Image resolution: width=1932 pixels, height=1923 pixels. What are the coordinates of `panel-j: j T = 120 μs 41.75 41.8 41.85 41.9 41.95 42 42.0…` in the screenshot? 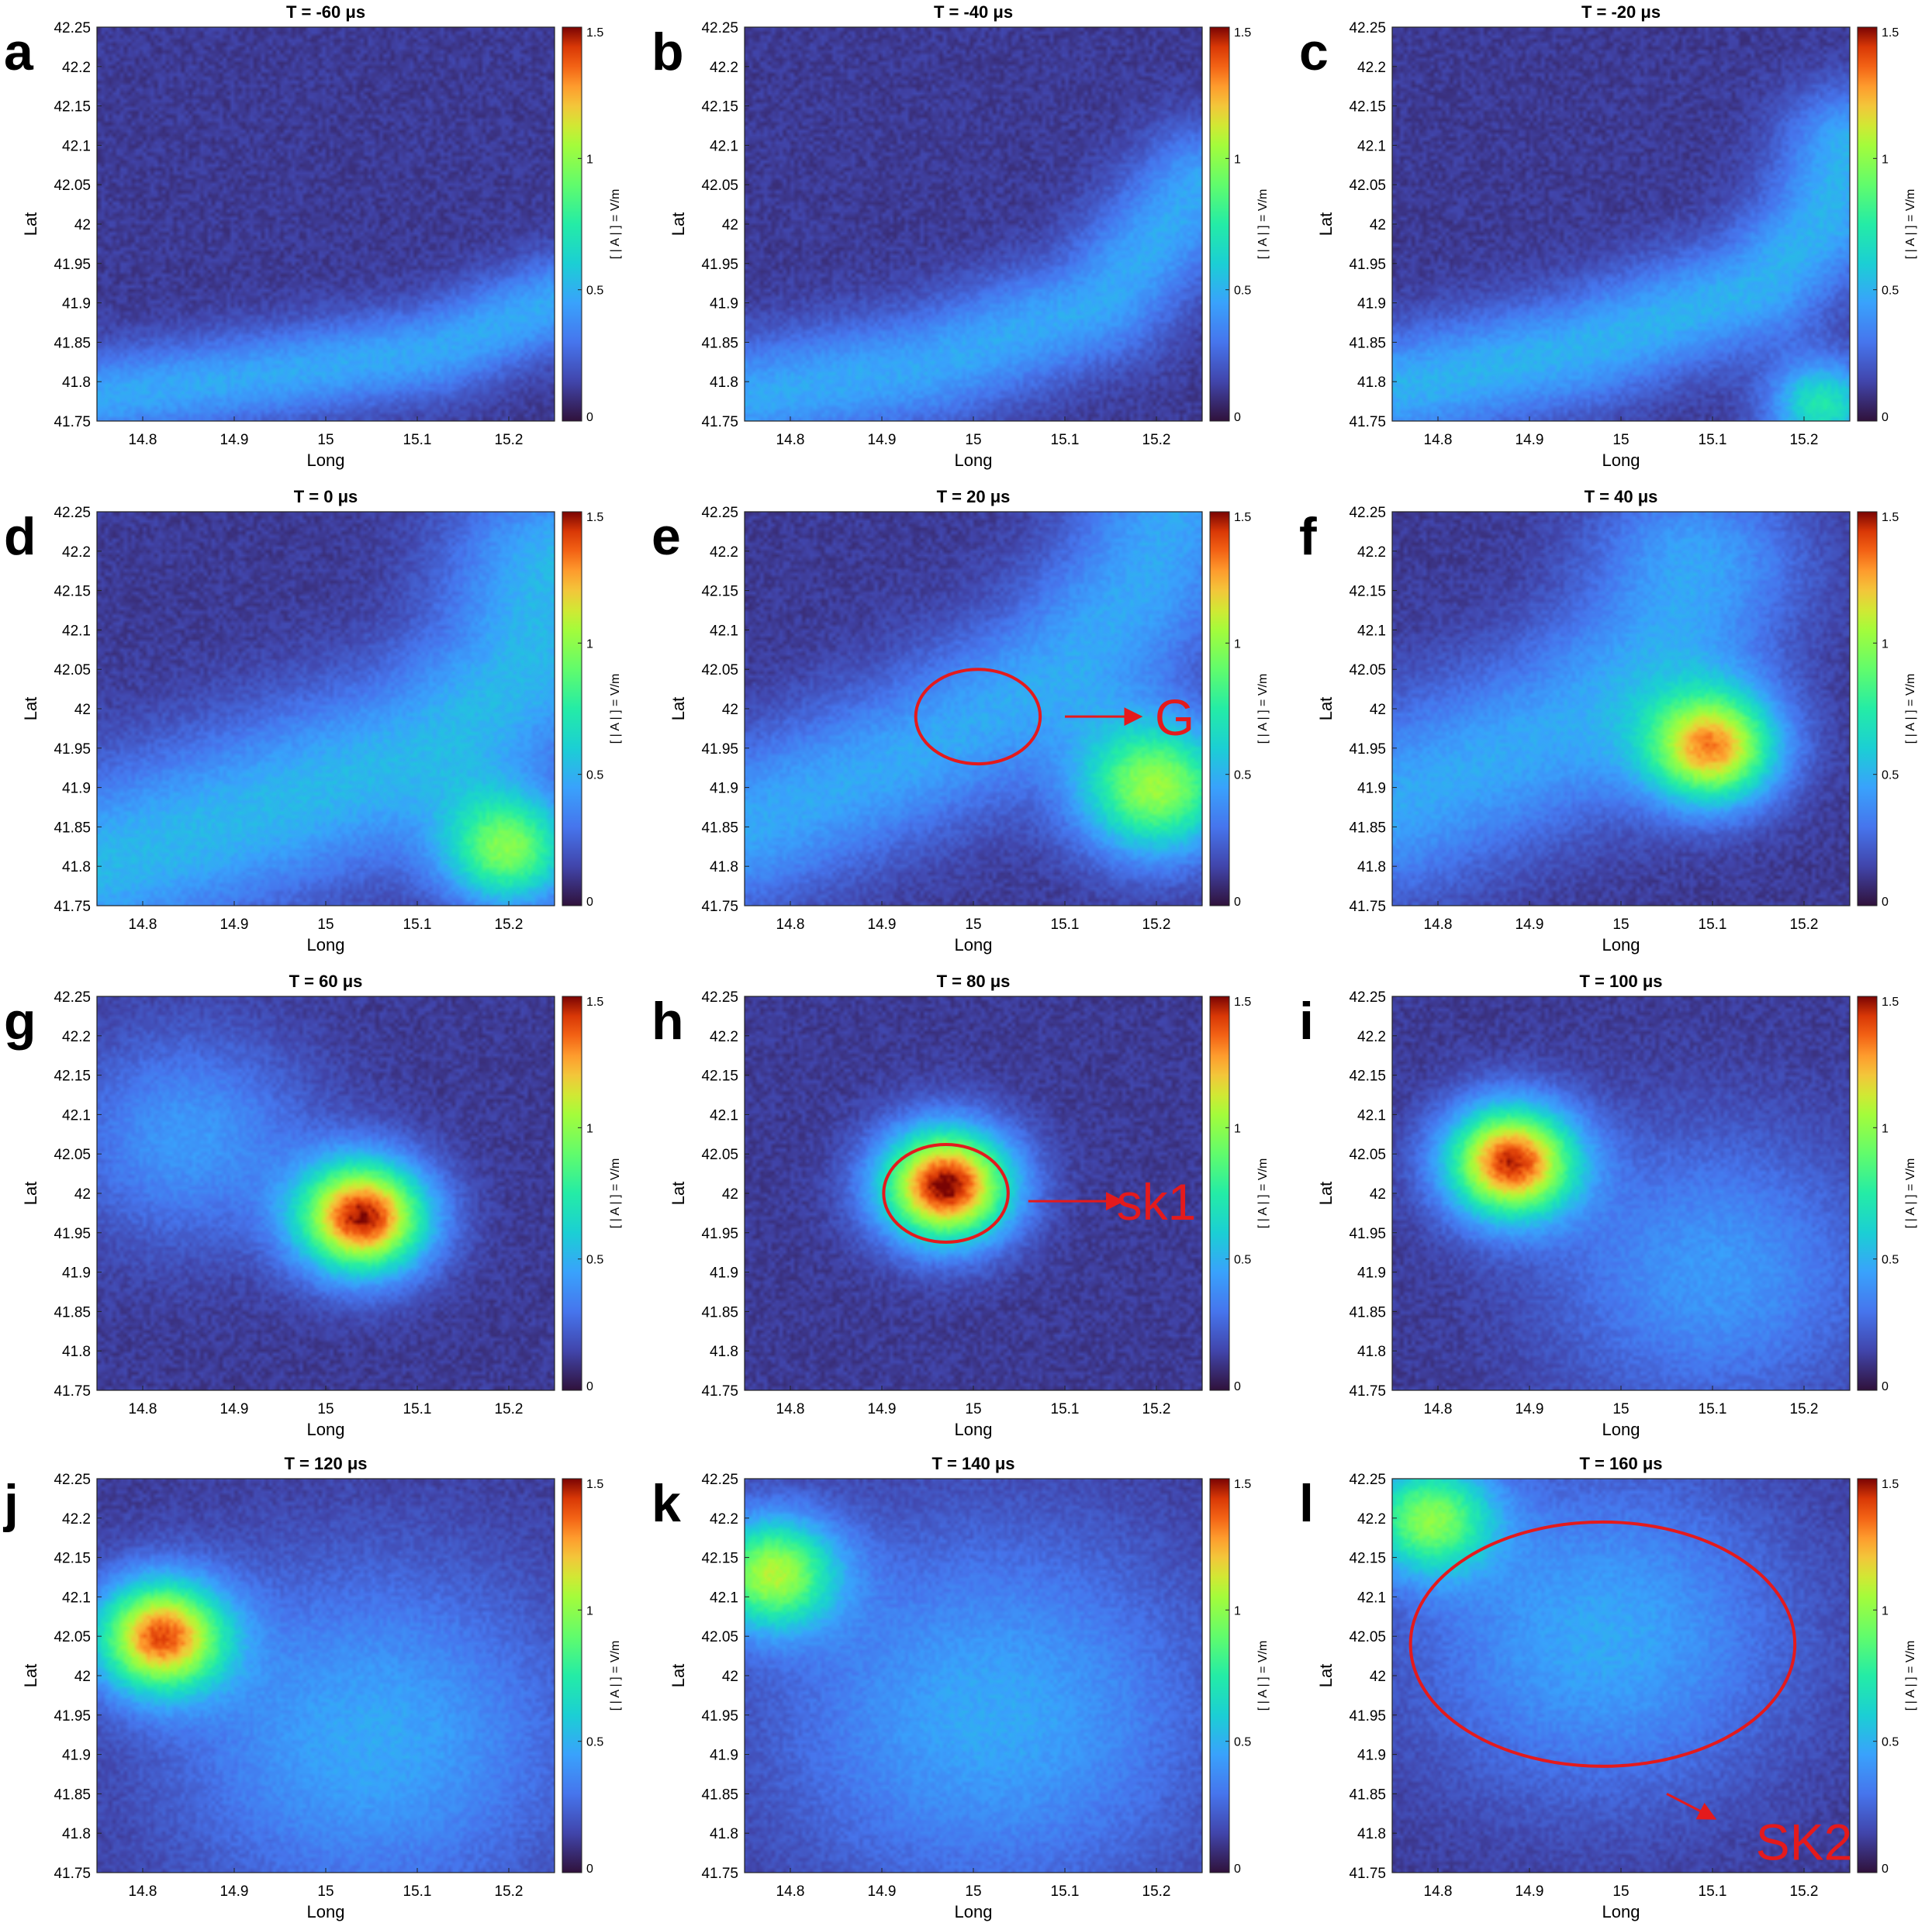 It's located at (312, 1687).